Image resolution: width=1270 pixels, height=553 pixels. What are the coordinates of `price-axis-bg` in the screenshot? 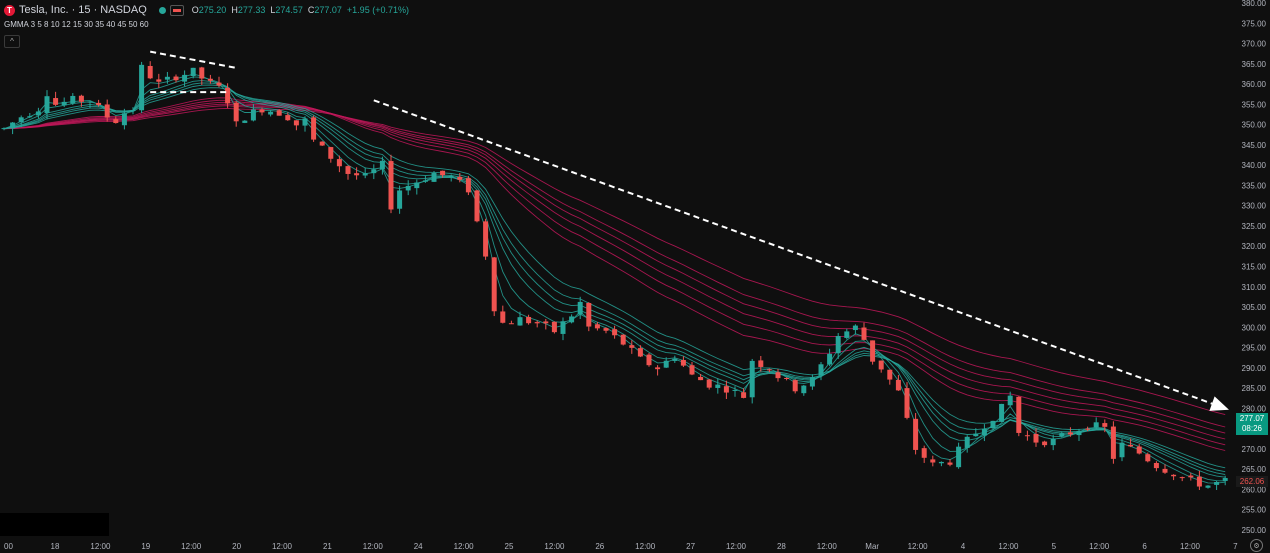 It's located at (1252, 276).